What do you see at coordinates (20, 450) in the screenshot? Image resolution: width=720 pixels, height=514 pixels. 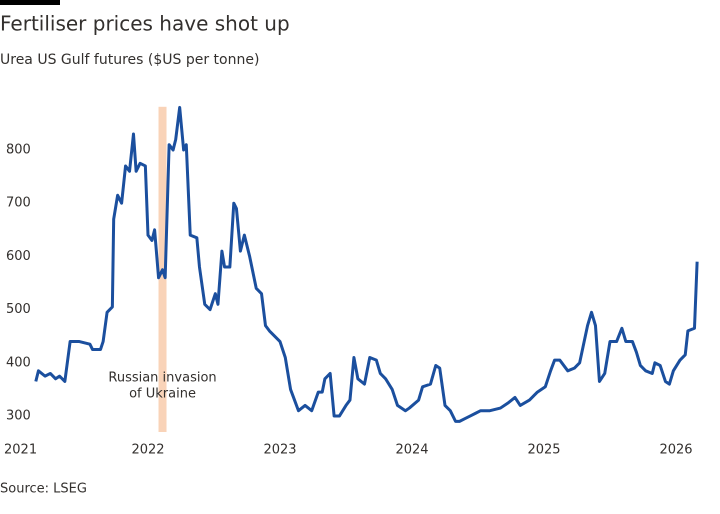 I see `x-tick-label: 2021` at bounding box center [20, 450].